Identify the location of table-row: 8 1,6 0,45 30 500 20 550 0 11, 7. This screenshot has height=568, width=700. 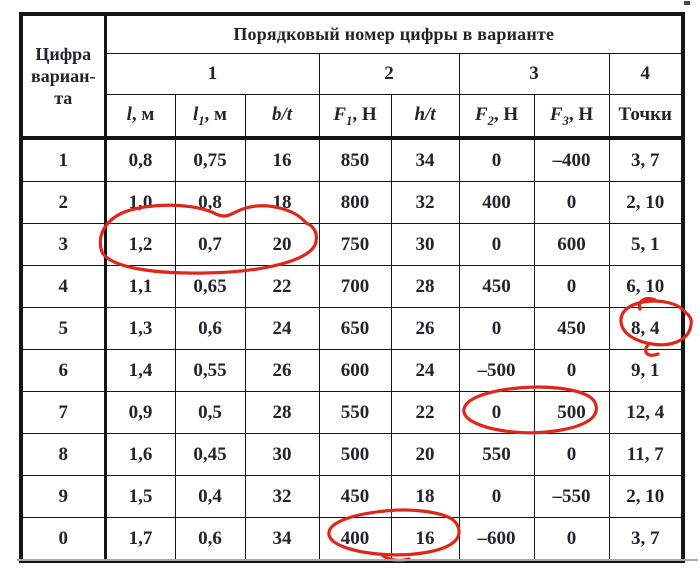
(352, 454).